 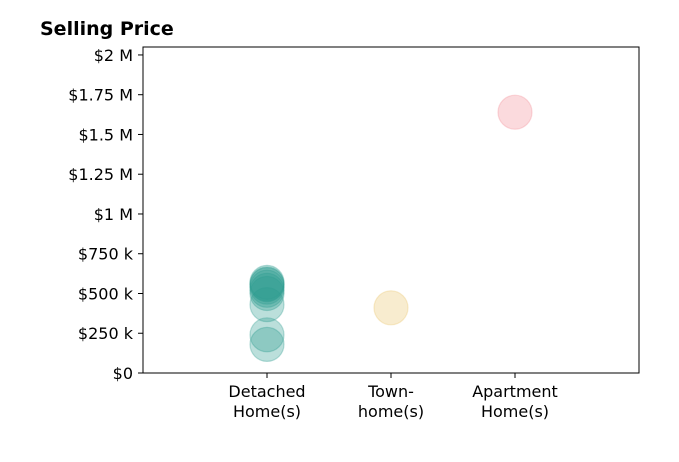 I want to click on y-tick-label: $250 k, so click(x=106, y=333).